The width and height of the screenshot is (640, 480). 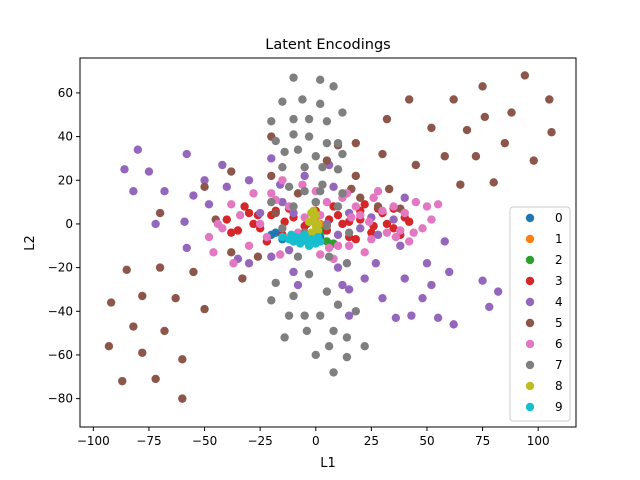 I want to click on legend-item: 7, so click(x=544, y=365).